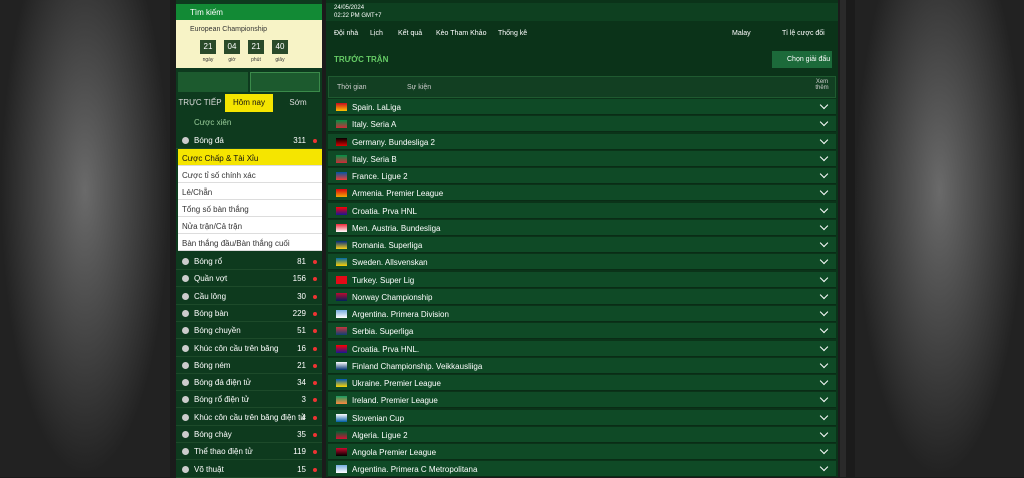 Image resolution: width=1024 pixels, height=478 pixels. I want to click on league-row: Serbia. Superliga, so click(582, 331).